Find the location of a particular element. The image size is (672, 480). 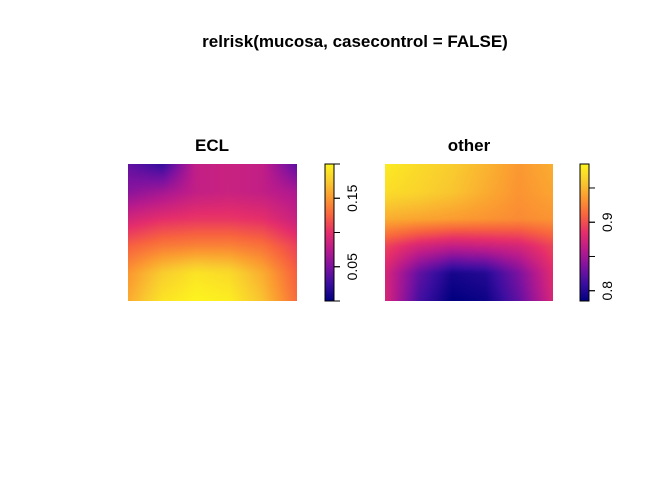

panel-0: ECL 0.05 0.15 is located at coordinates (244, 219).